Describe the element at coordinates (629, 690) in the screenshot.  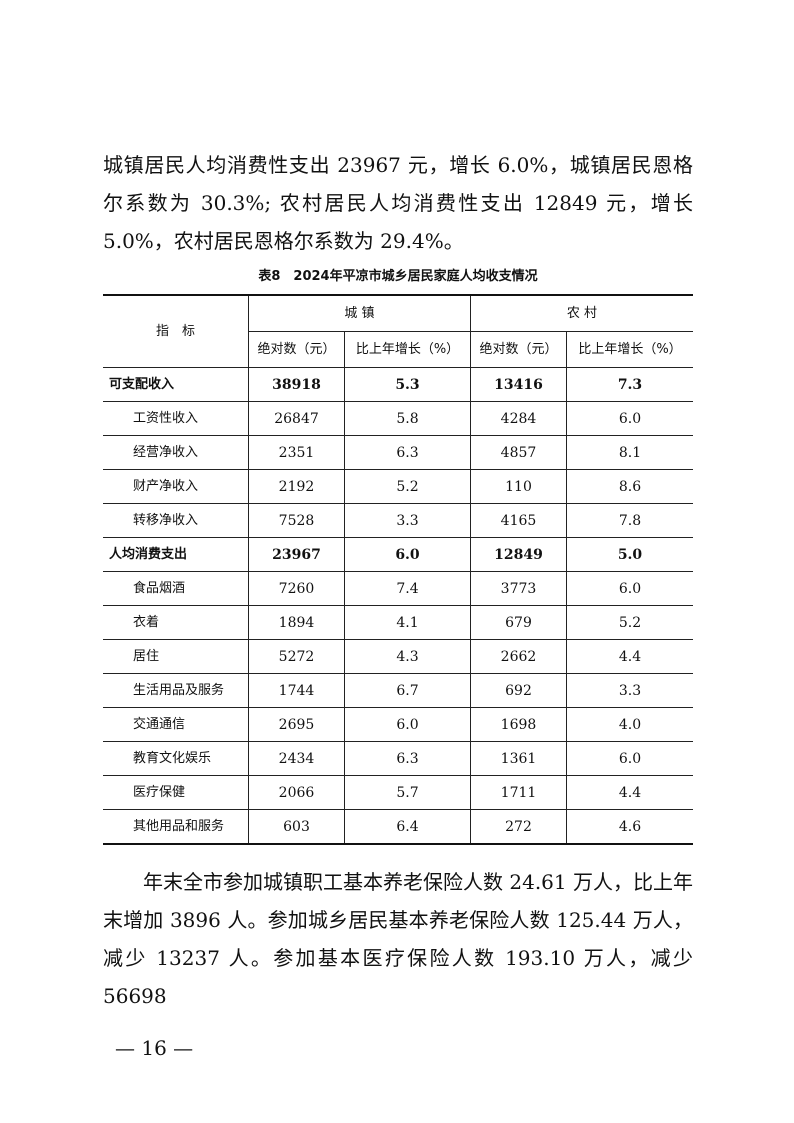
I see `rural-growth: 3.3` at that location.